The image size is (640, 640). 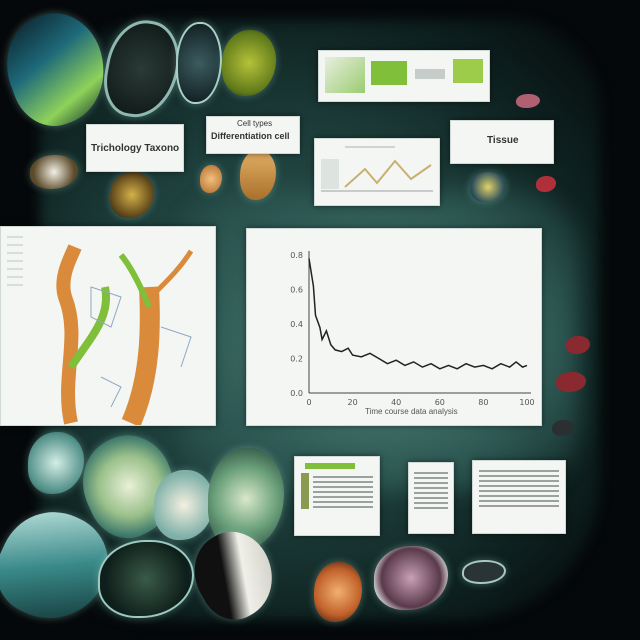 I want to click on doc-1-thumbnail, so click(x=305, y=491).